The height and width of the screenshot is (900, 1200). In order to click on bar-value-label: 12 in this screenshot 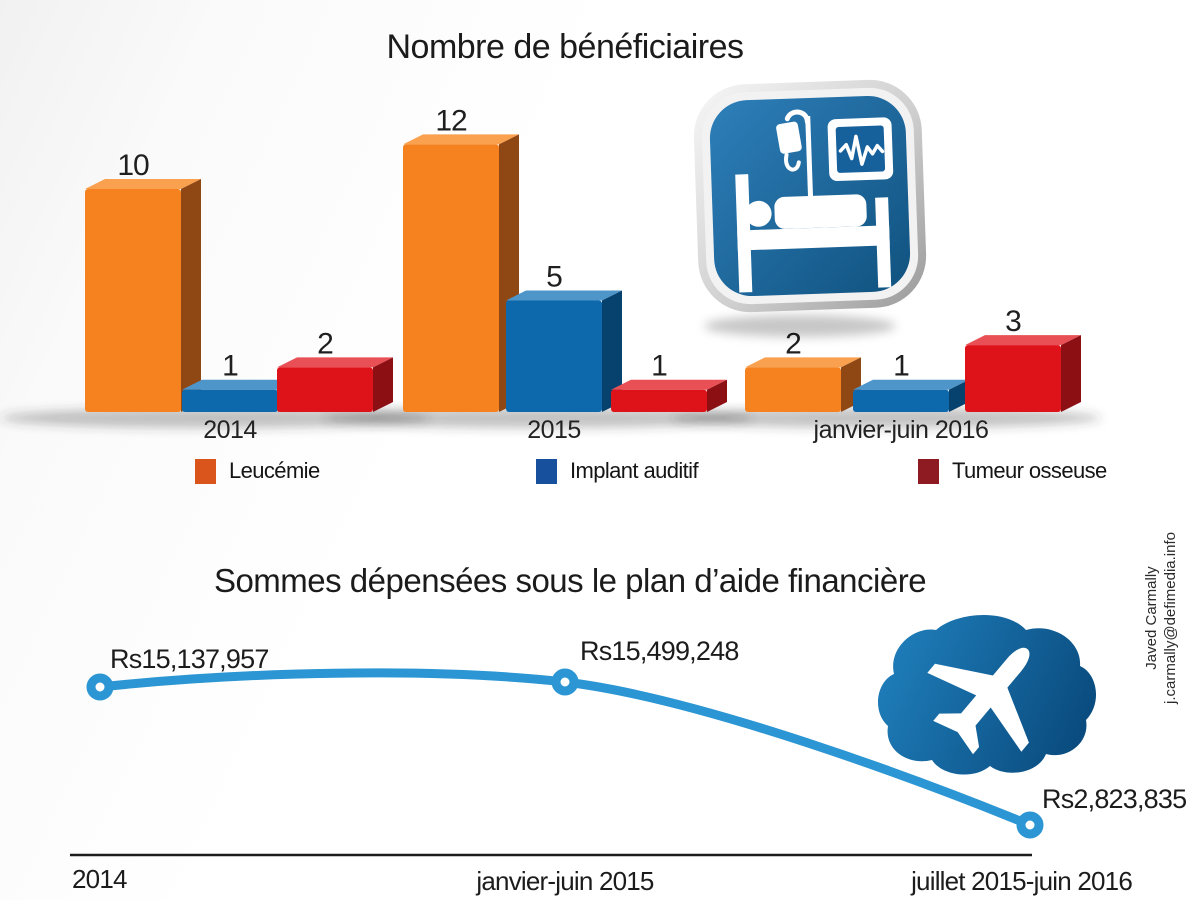, I will do `click(451, 120)`.